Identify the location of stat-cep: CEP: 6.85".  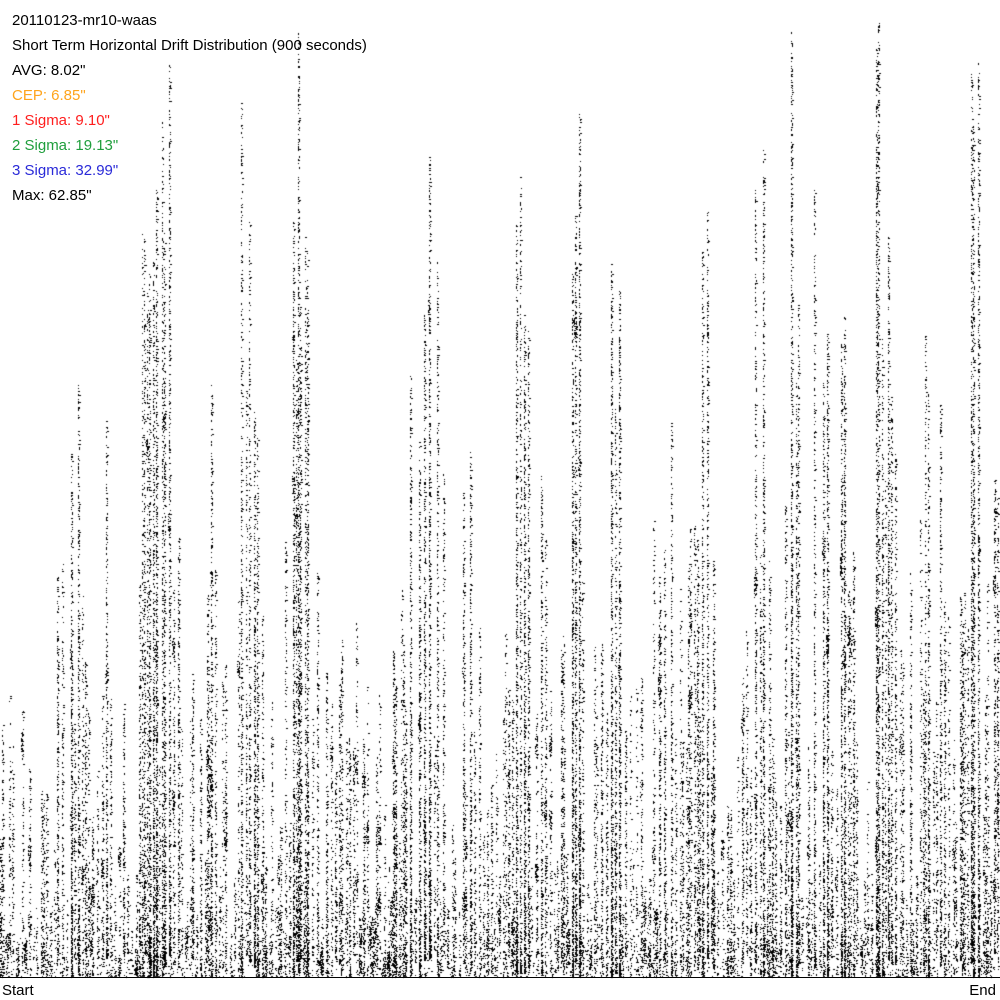
(49, 95).